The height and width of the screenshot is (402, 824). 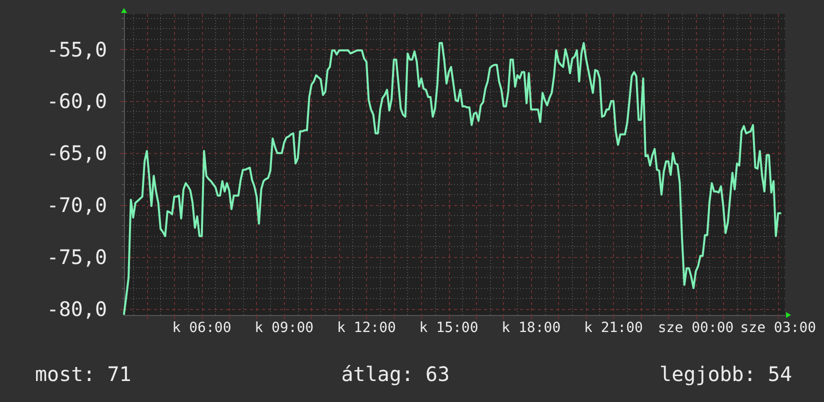 What do you see at coordinates (778, 328) in the screenshot?
I see `x-tick-label: sze 03:00` at bounding box center [778, 328].